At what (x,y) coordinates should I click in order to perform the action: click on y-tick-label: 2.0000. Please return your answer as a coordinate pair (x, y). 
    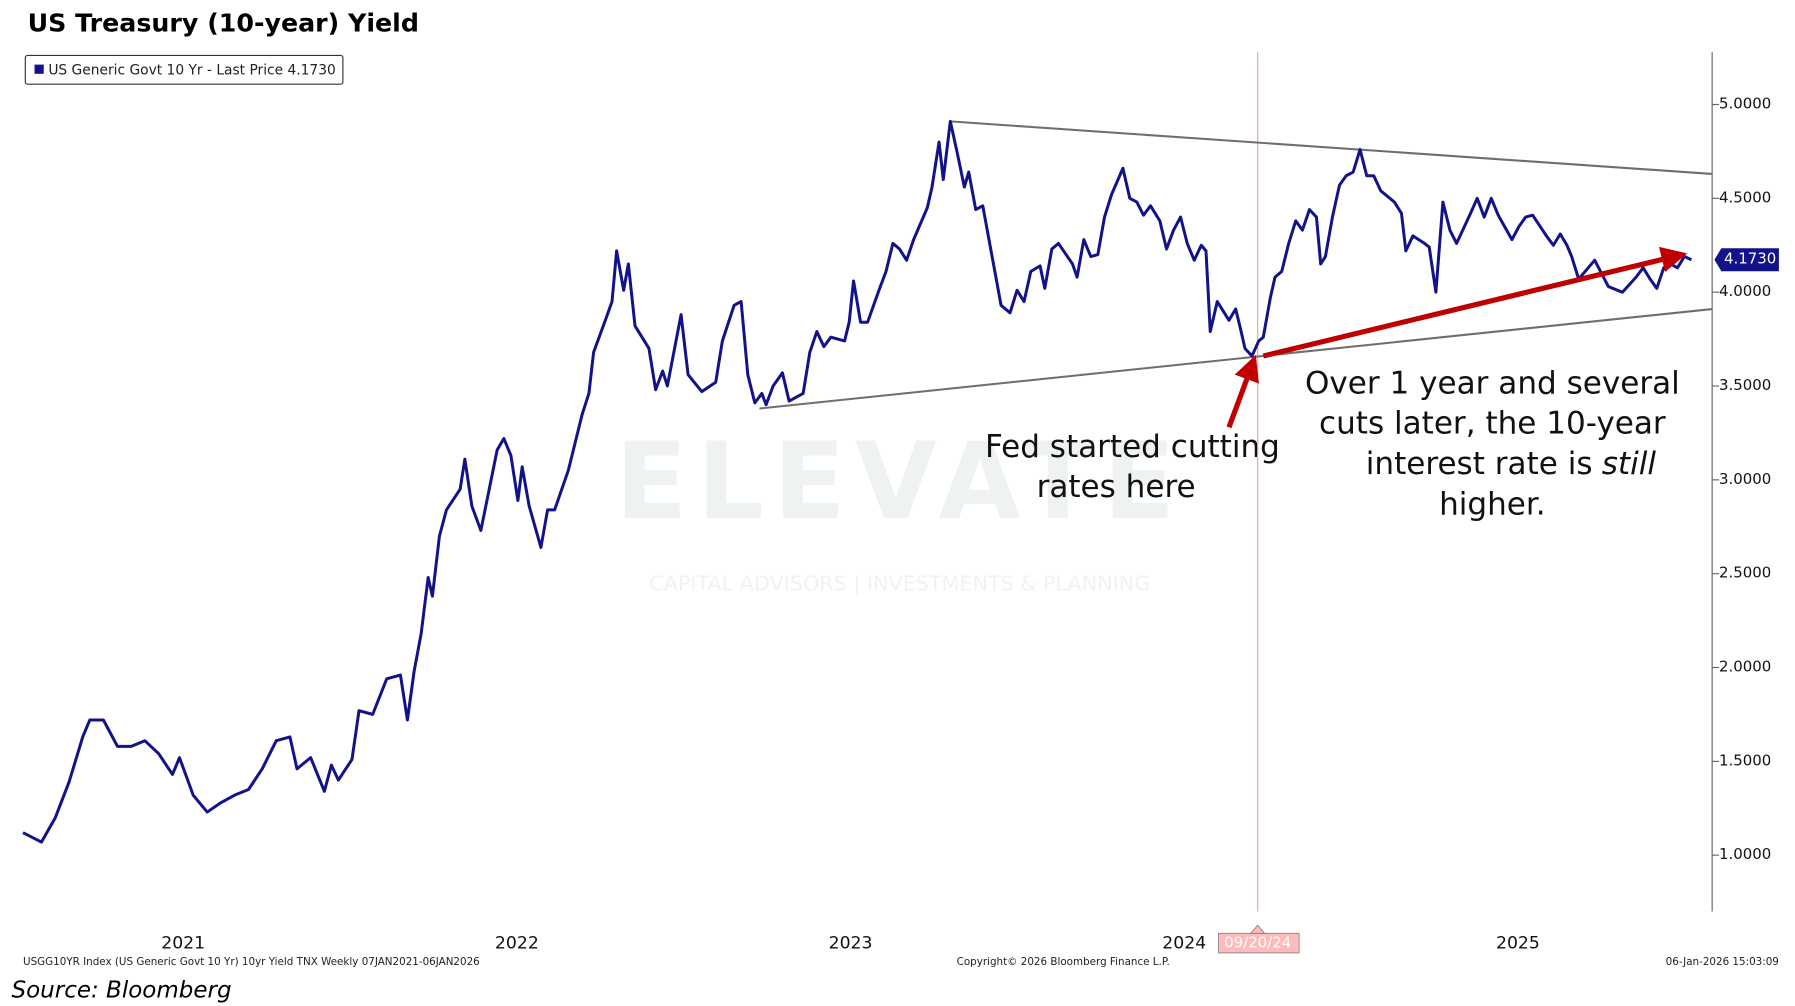
    Looking at the image, I should click on (1745, 667).